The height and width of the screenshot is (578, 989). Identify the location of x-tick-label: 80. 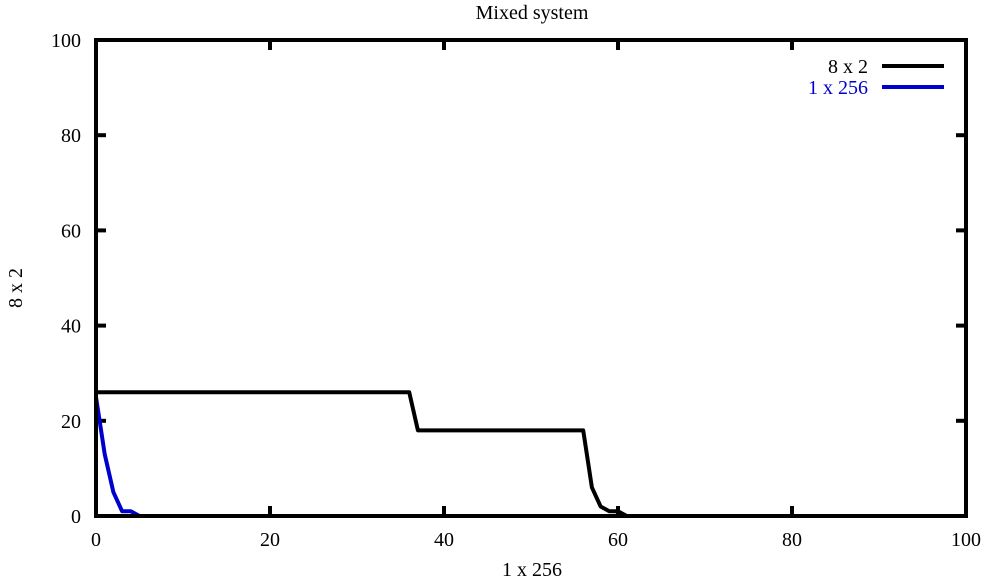
(792, 540).